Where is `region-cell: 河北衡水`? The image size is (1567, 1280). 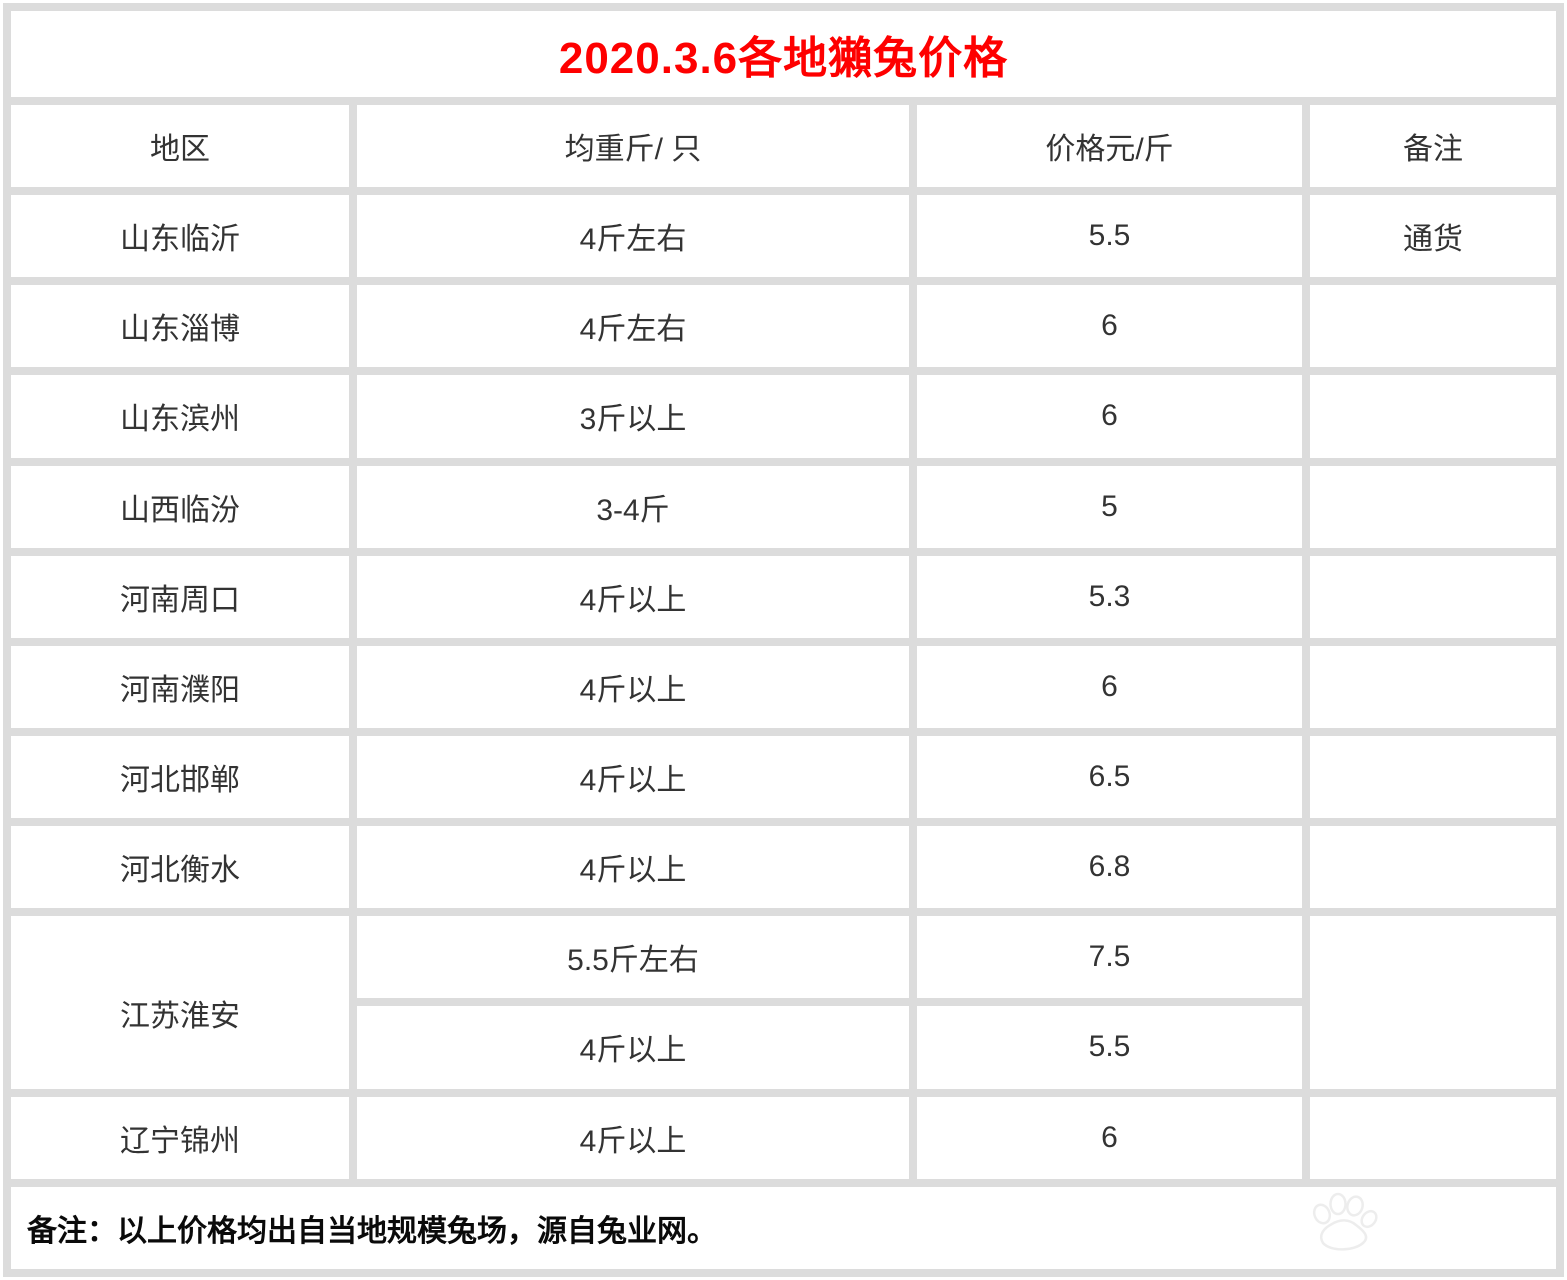 region-cell: 河北衡水 is located at coordinates (180, 867).